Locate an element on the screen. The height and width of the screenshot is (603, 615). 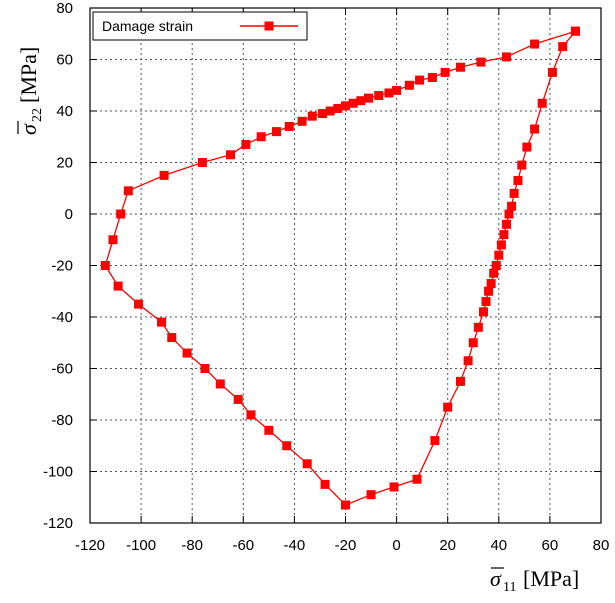
y-axis-title: σ 22 [MPa] is located at coordinates (30, 91).